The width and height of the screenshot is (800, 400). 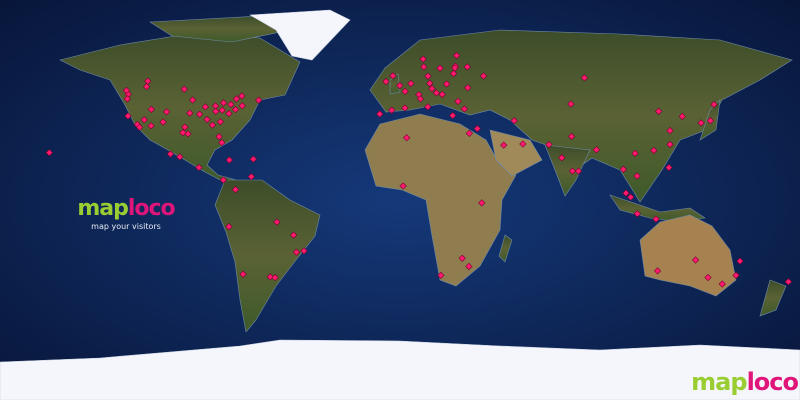 What do you see at coordinates (745, 382) in the screenshot?
I see `maploco-watermark: maploco` at bounding box center [745, 382].